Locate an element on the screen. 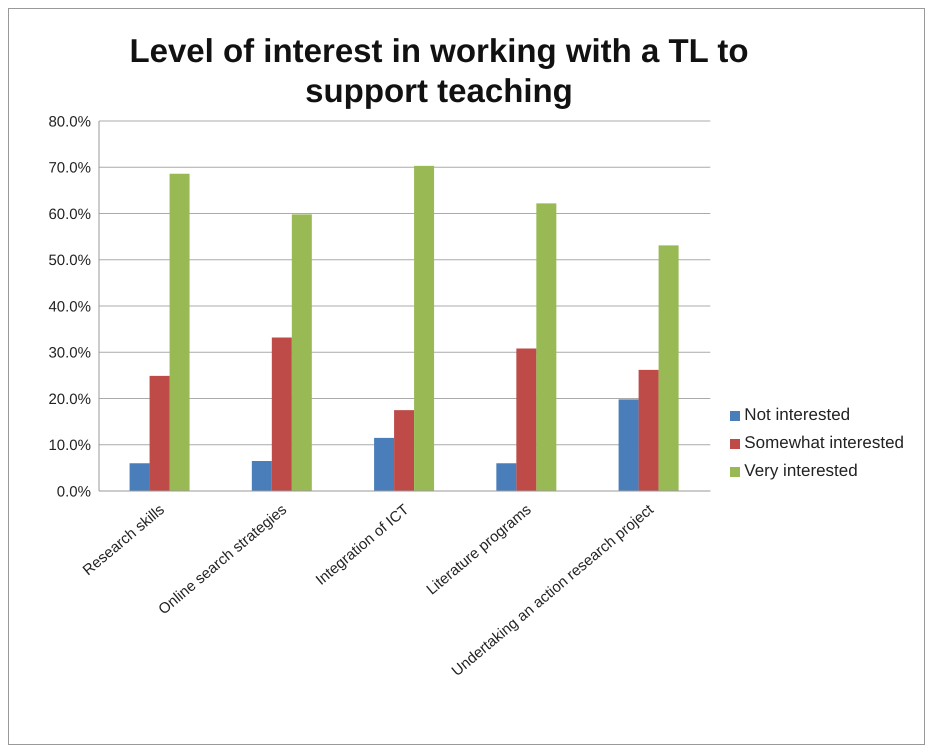 This screenshot has width=938, height=755. y-tick-label: 60.0% is located at coordinates (69, 214).